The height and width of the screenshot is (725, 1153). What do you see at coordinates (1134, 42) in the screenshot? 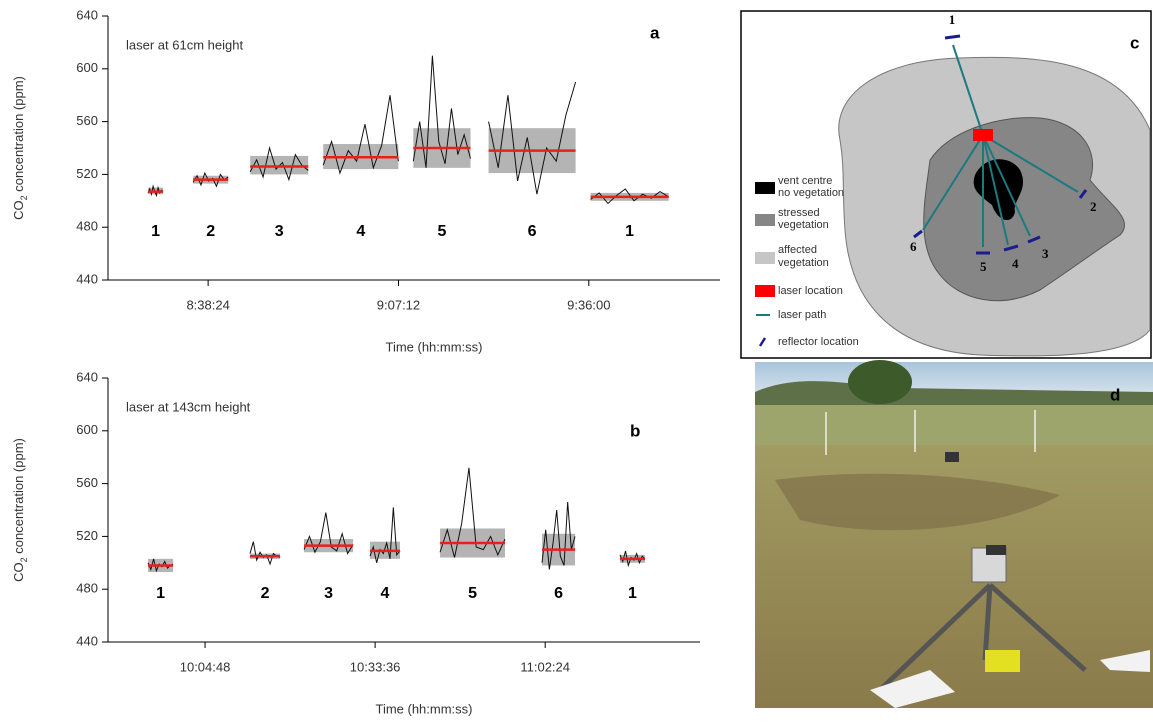
I see `panel-letter: c` at bounding box center [1134, 42].